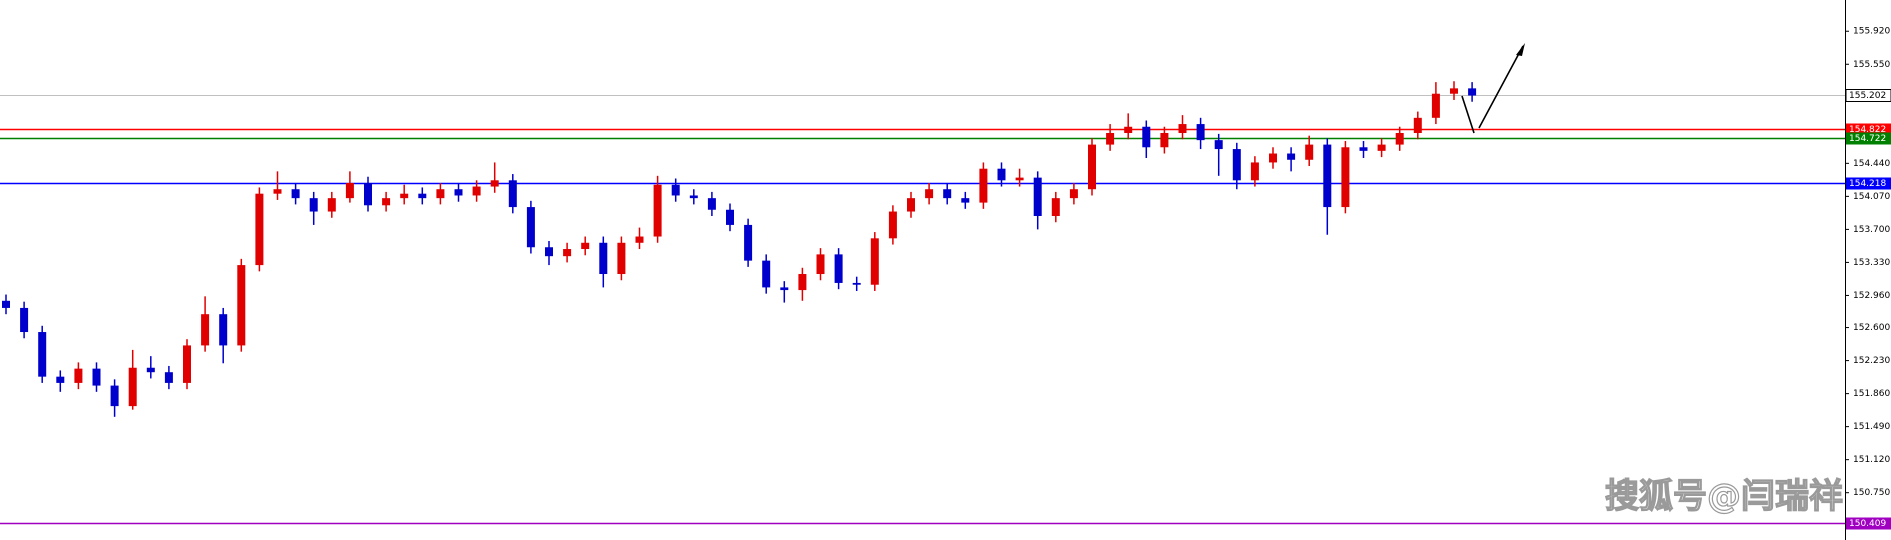 Image resolution: width=1891 pixels, height=540 pixels. What do you see at coordinates (1871, 230) in the screenshot?
I see `y-tick-label: 153.700` at bounding box center [1871, 230].